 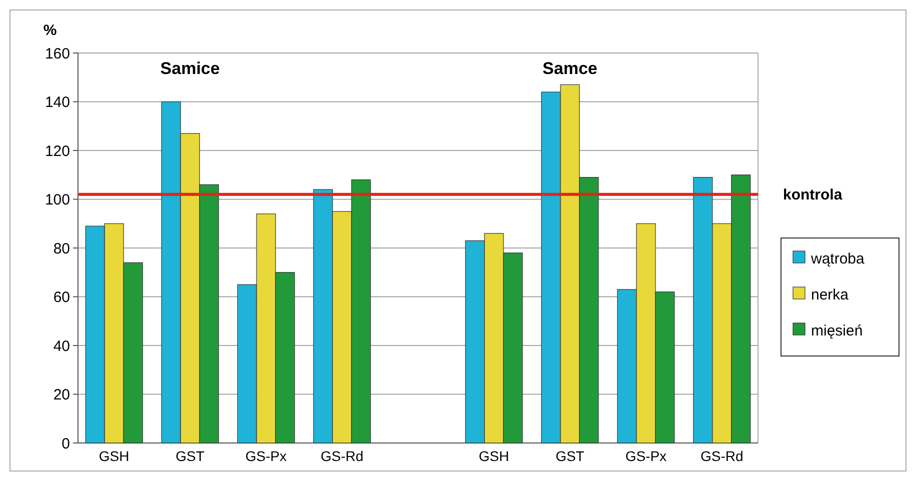 I want to click on annotation: Samice, so click(x=190, y=68).